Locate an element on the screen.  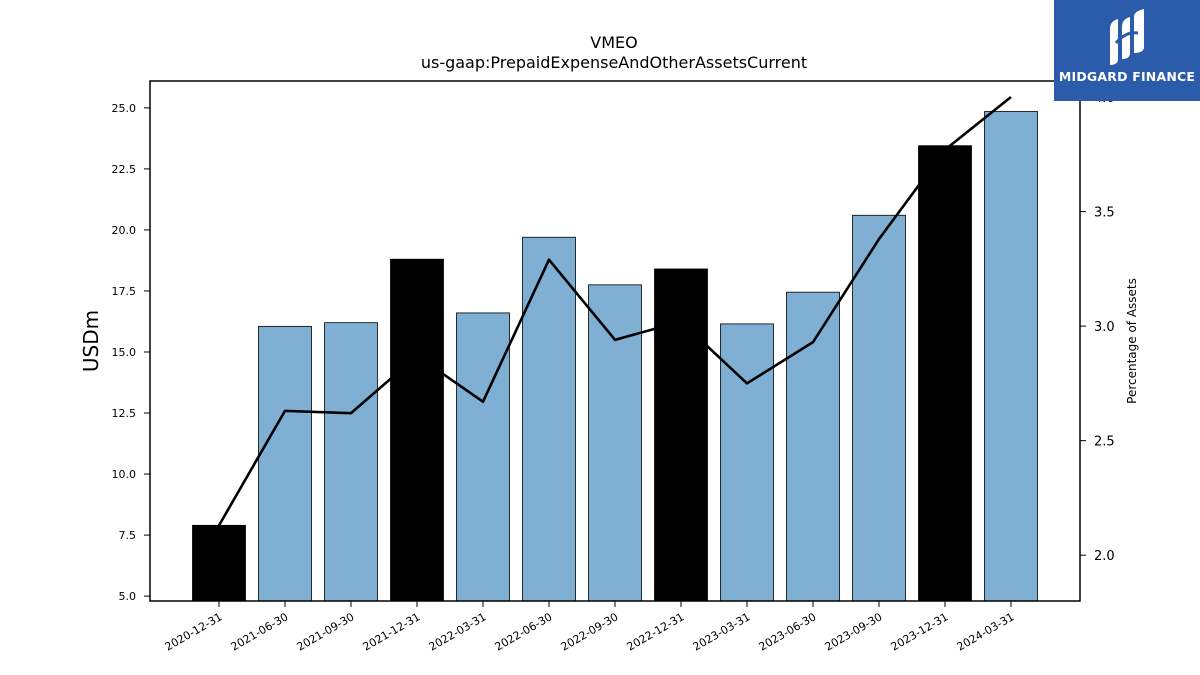
x-tick-label: 2022-03-31 is located at coordinates (458, 631).